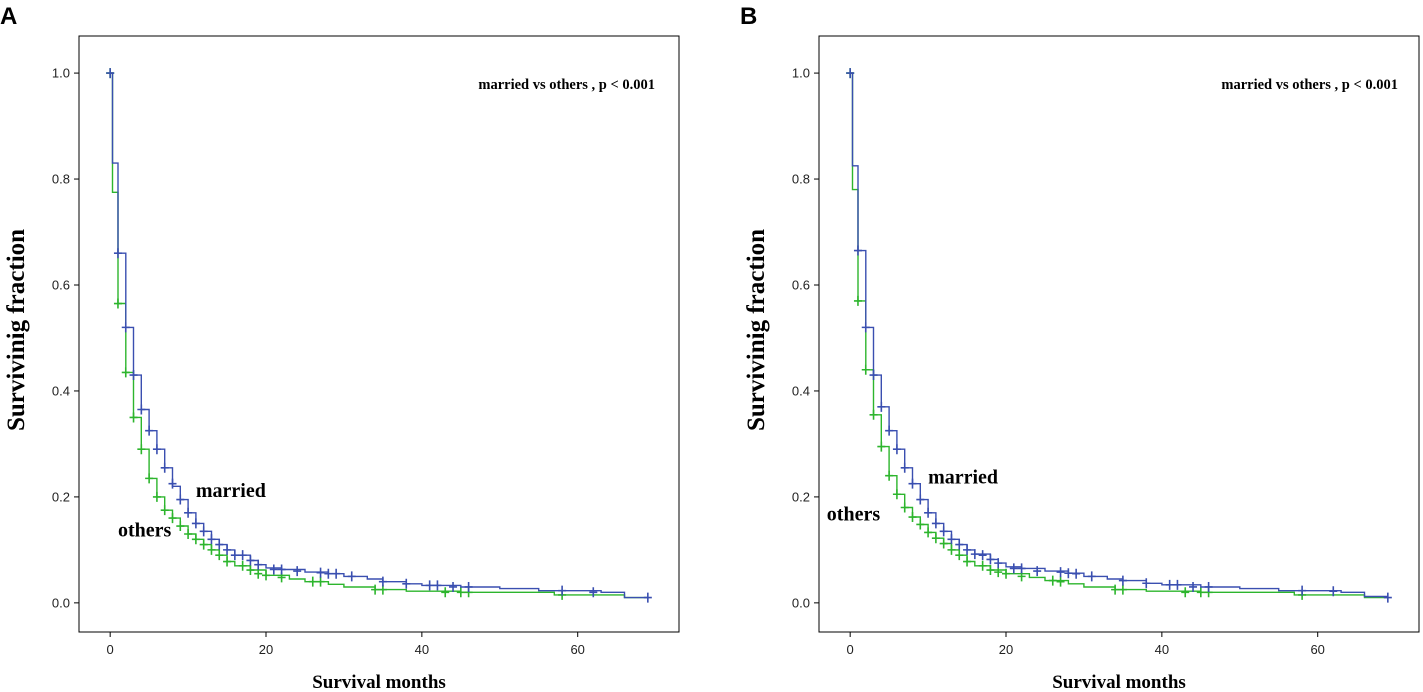  Describe the element at coordinates (748, 16) in the screenshot. I see `panel-label-b: B` at that location.